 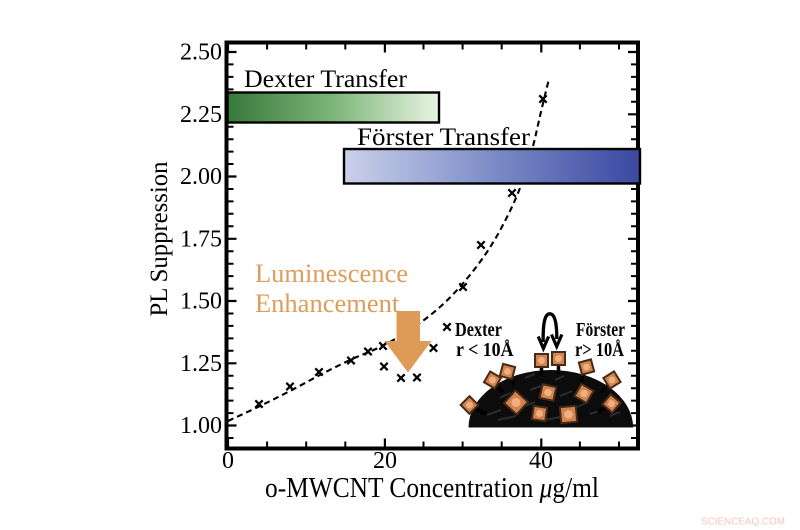 What do you see at coordinates (326, 79) in the screenshot?
I see `svg-text: Dexter Transfer` at bounding box center [326, 79].